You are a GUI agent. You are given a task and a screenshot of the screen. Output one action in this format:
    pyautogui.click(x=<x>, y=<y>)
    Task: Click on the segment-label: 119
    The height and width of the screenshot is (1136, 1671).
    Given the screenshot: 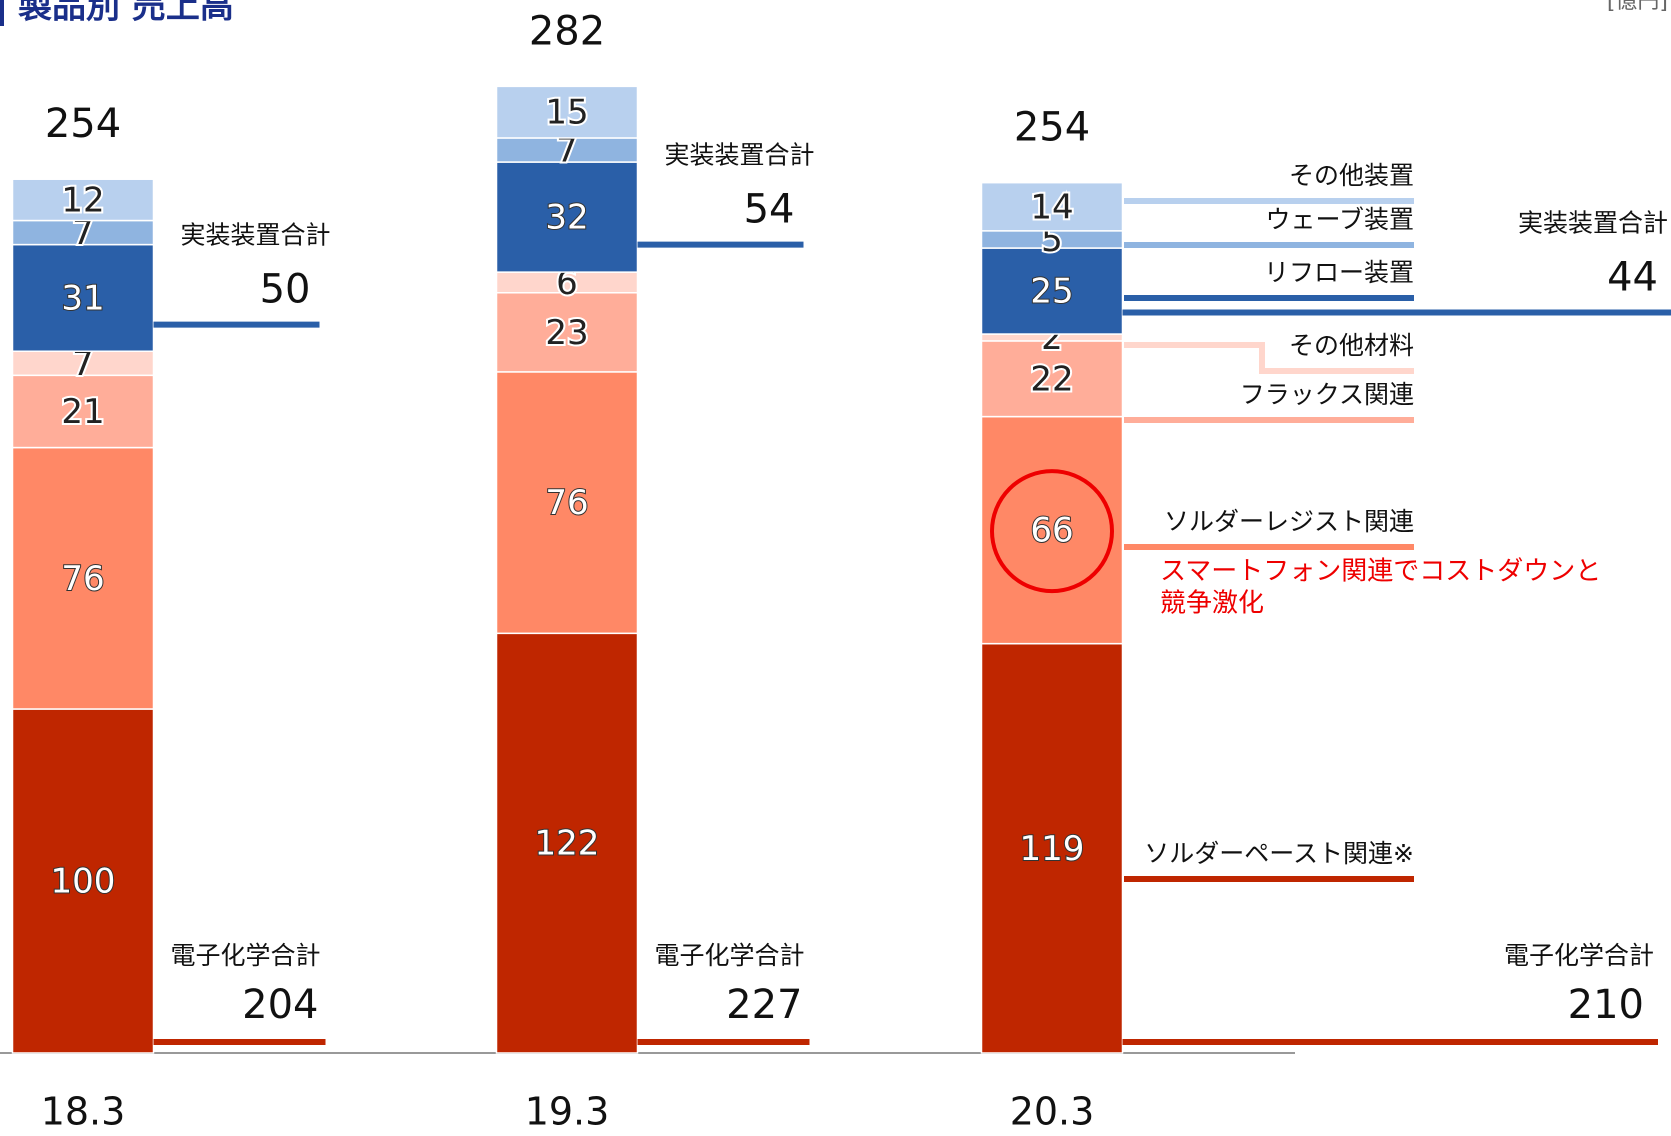 What is the action you would take?
    pyautogui.click(x=1052, y=849)
    